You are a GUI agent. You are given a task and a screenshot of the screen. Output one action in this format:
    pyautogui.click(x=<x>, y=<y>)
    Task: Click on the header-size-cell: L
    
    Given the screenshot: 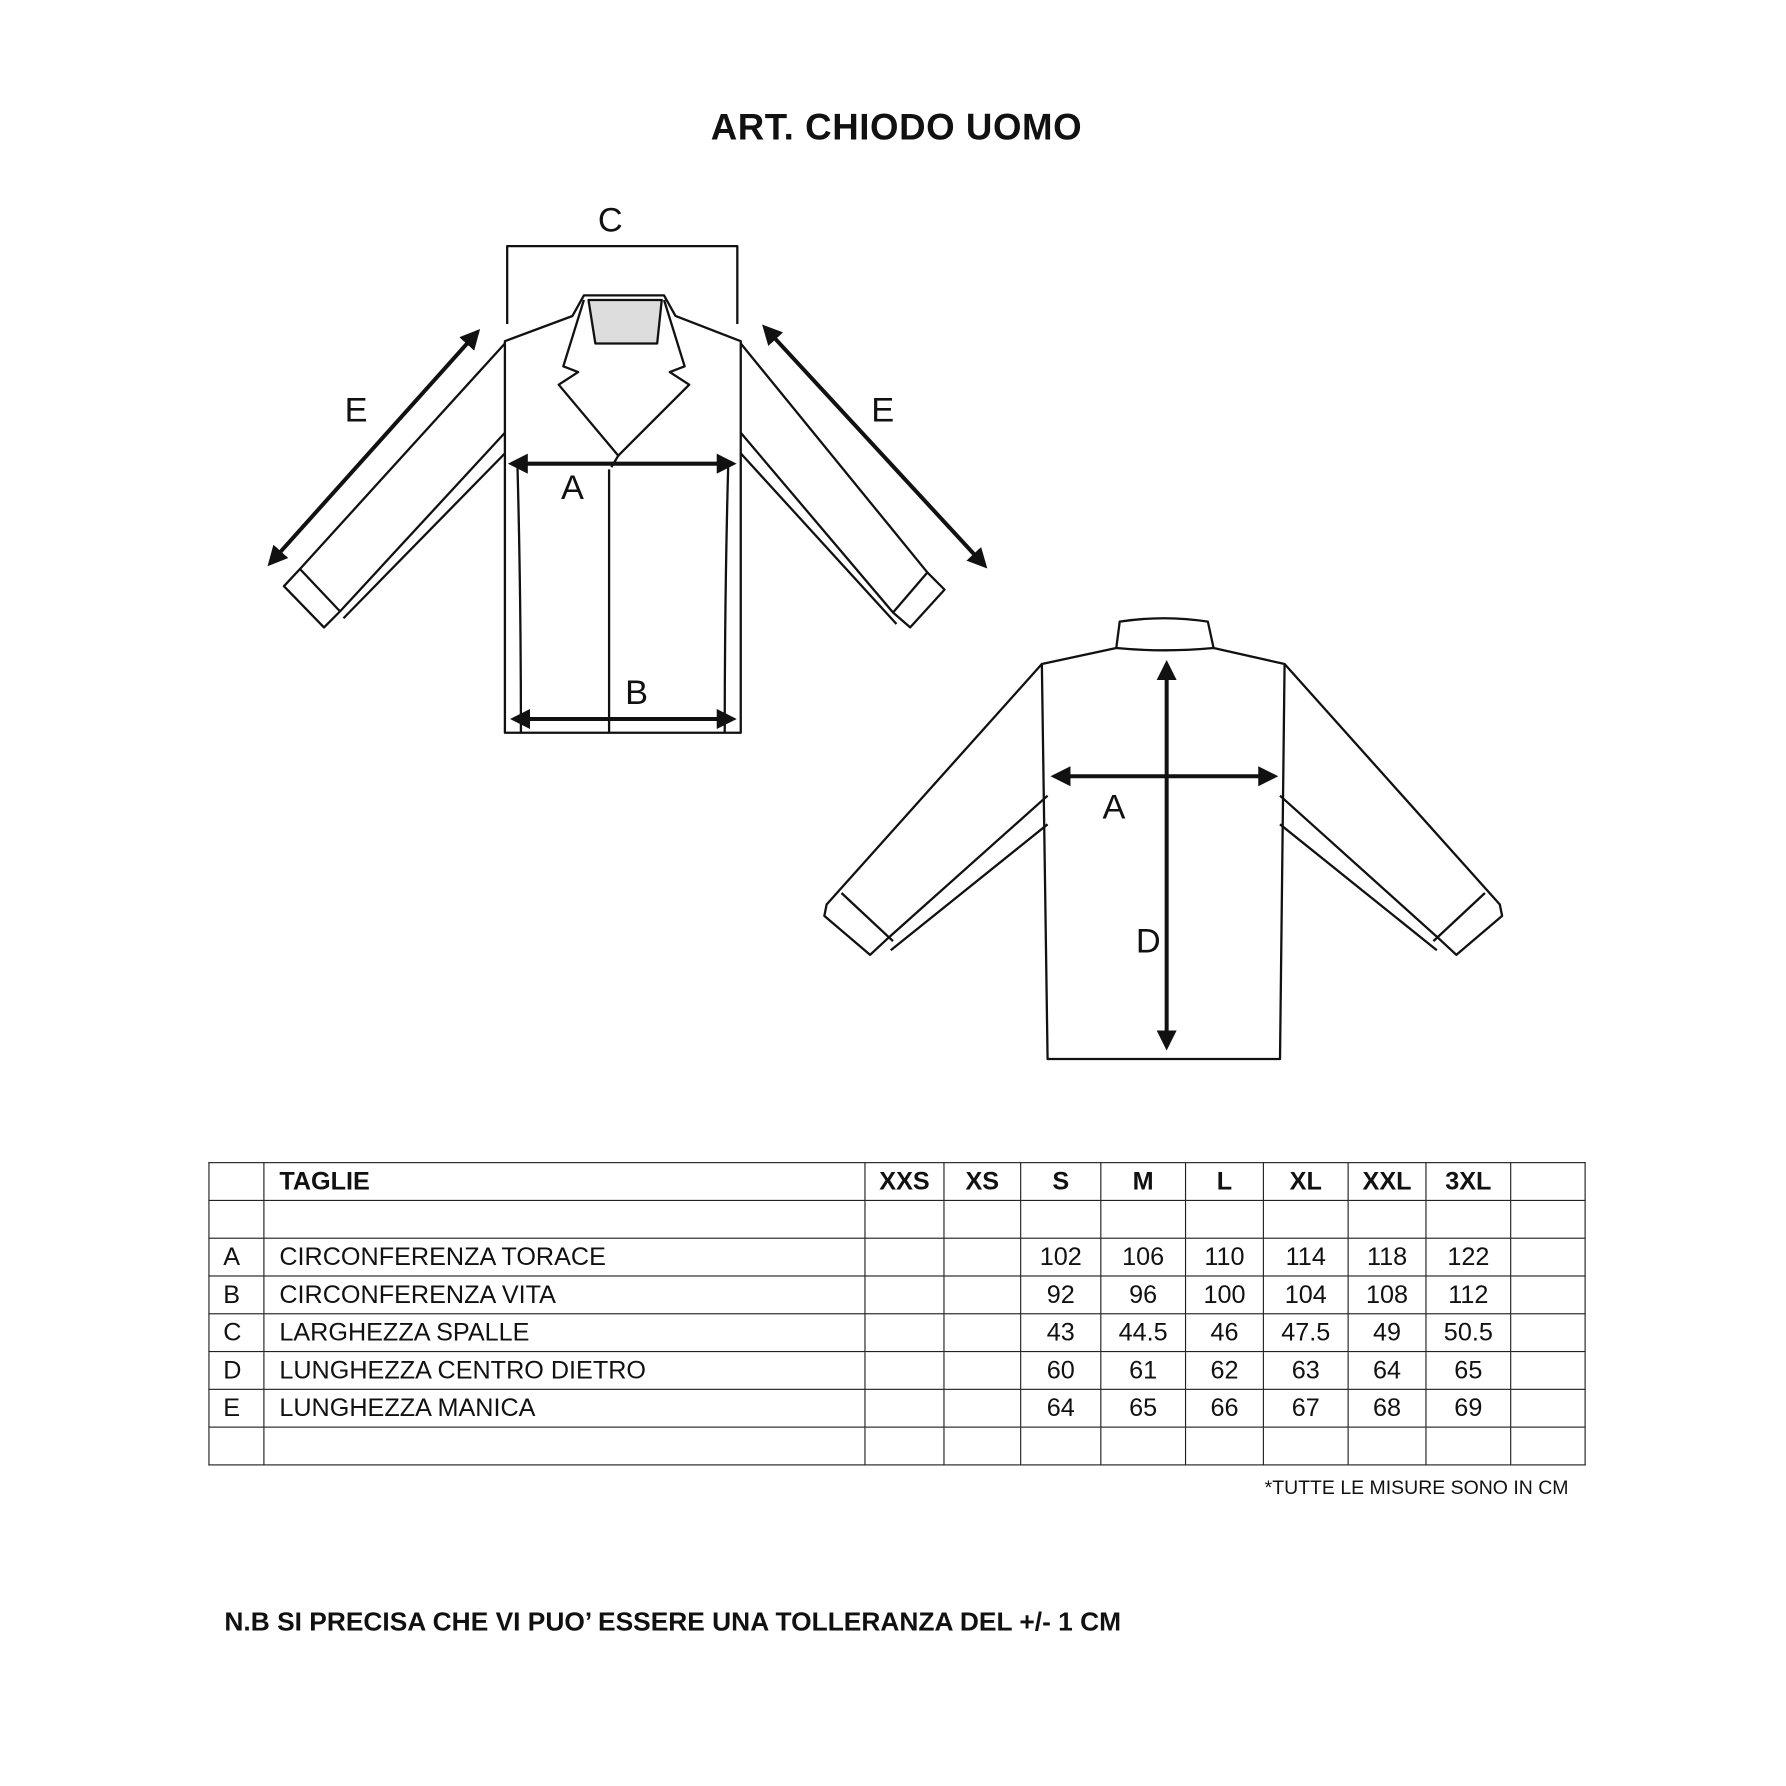 What is the action you would take?
    pyautogui.click(x=1224, y=1182)
    